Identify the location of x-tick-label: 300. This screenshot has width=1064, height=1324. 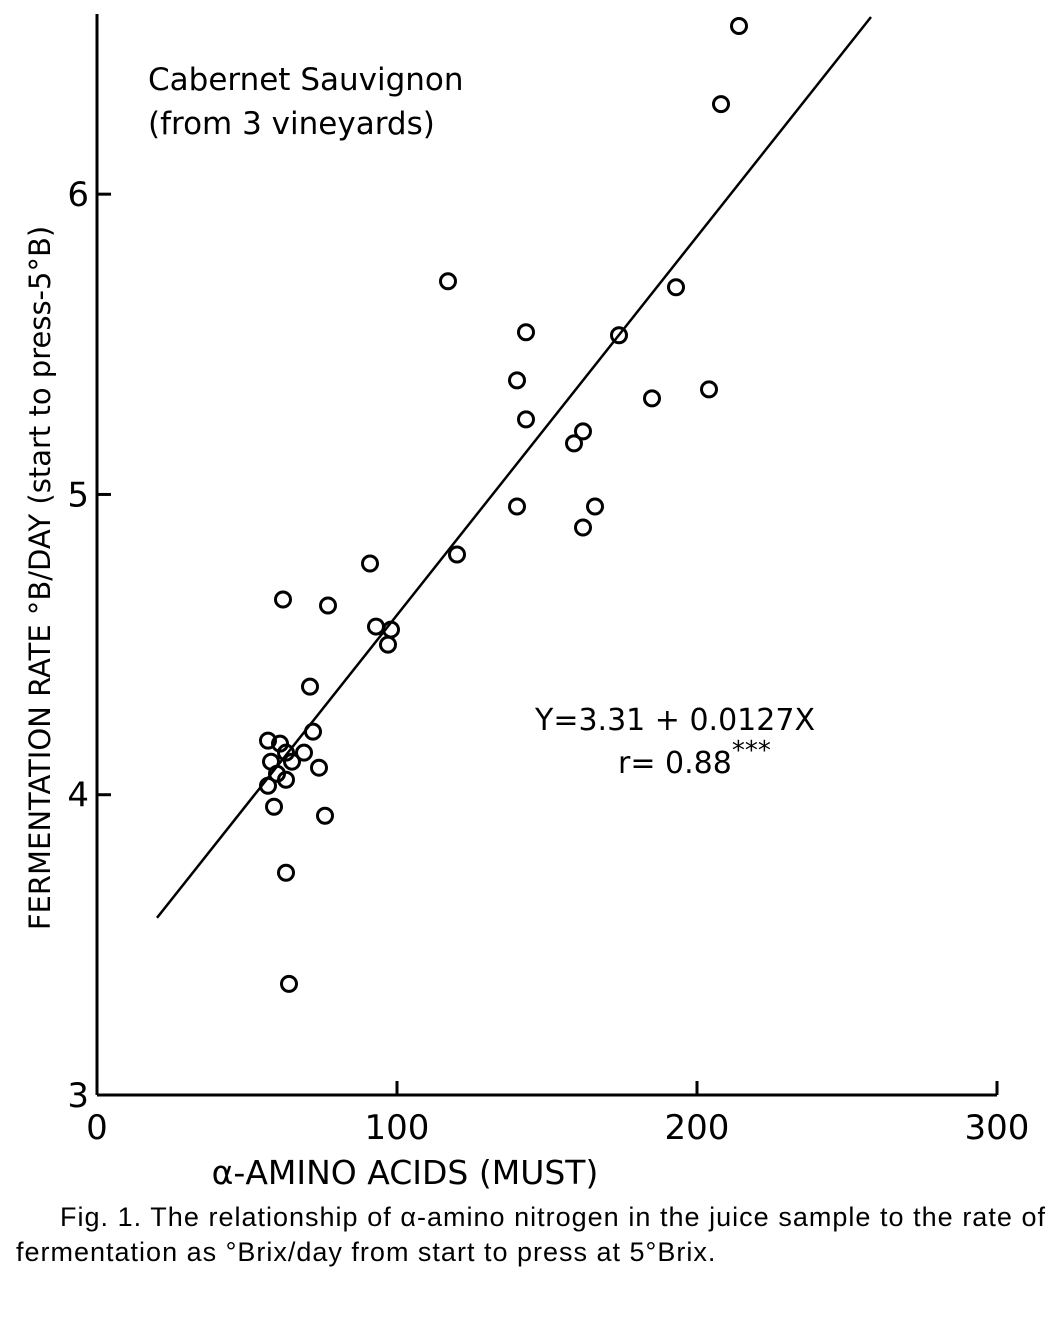
(997, 1128).